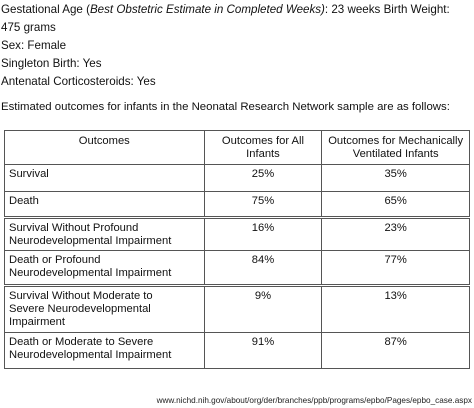 The height and width of the screenshot is (408, 474). I want to click on header-outcomes: Outcomes, so click(104, 147).